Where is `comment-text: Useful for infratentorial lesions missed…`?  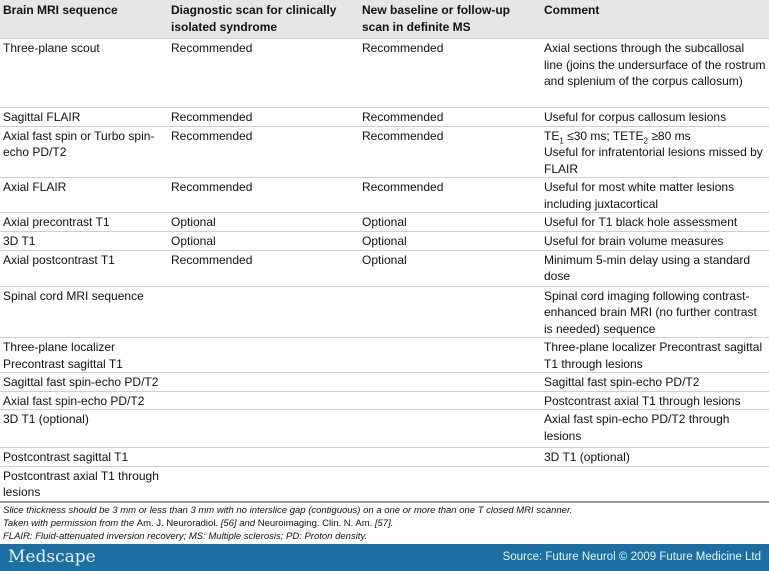
comment-text: Useful for infratentorial lesions missed… is located at coordinates (653, 160).